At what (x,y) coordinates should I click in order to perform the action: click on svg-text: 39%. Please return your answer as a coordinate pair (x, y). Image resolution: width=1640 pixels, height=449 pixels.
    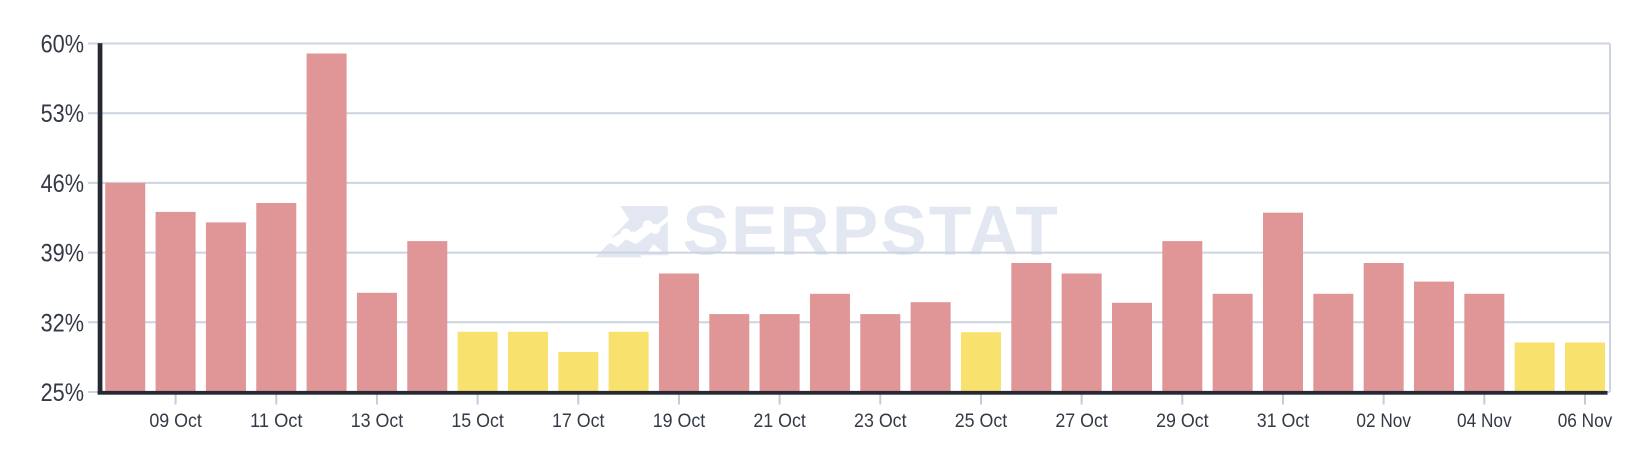
    Looking at the image, I should click on (62, 254).